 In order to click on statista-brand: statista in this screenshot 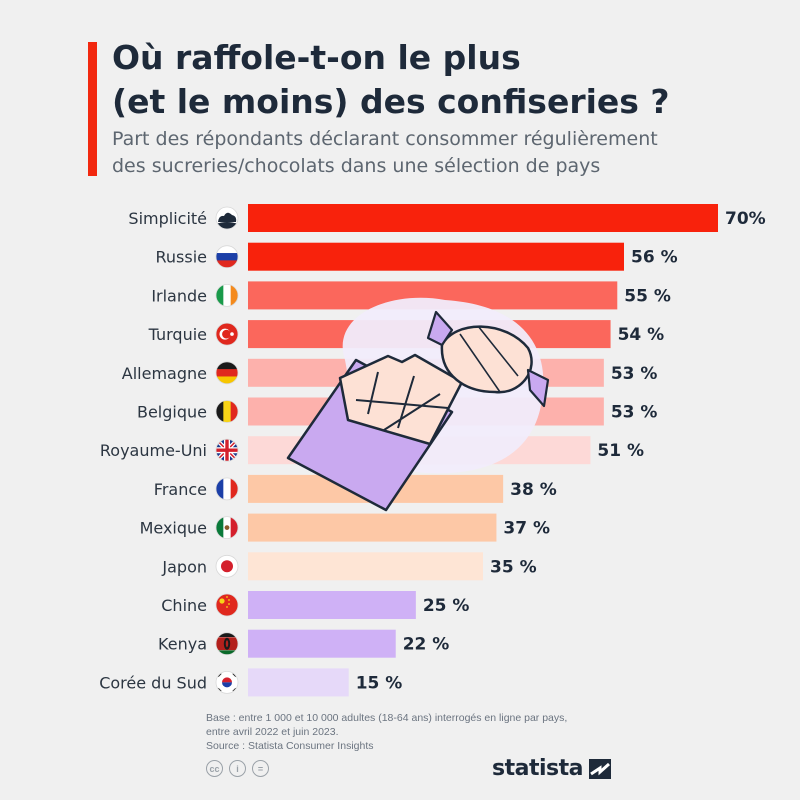, I will do `click(551, 768)`.